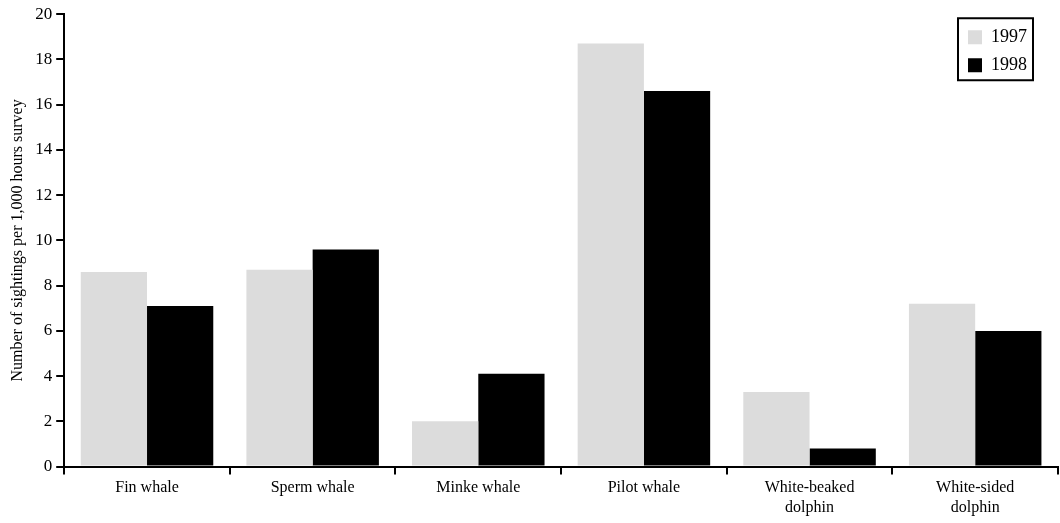 This screenshot has height=523, width=1060. I want to click on x-tick-label: Fin whale, so click(147, 487).